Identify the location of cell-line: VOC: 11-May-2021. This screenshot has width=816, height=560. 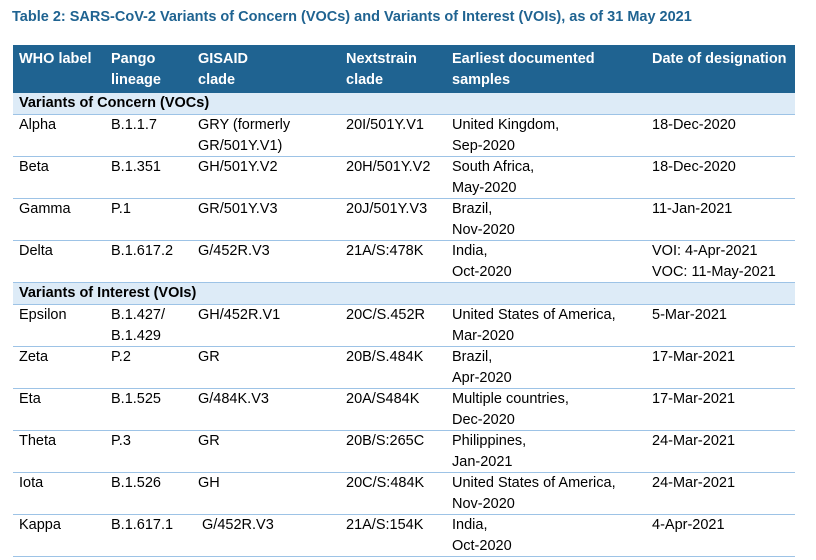
(714, 271).